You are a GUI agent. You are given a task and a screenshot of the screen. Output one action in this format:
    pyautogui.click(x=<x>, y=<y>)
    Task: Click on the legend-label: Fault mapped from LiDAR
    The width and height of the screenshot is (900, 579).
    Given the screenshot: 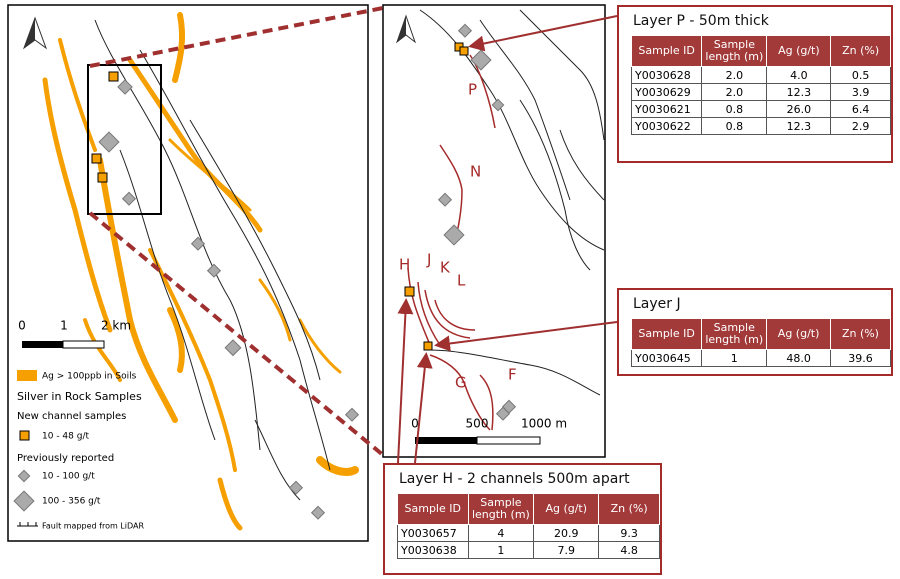 What is the action you would take?
    pyautogui.click(x=93, y=526)
    